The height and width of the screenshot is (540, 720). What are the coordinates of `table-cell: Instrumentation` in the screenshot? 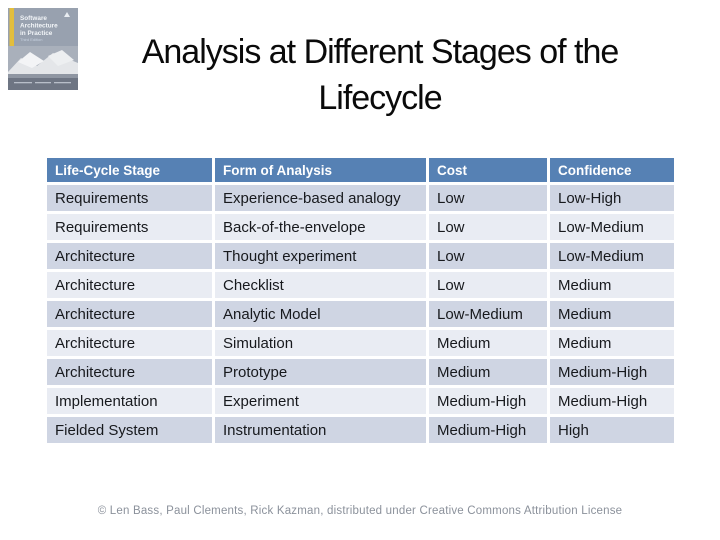 It's located at (320, 430).